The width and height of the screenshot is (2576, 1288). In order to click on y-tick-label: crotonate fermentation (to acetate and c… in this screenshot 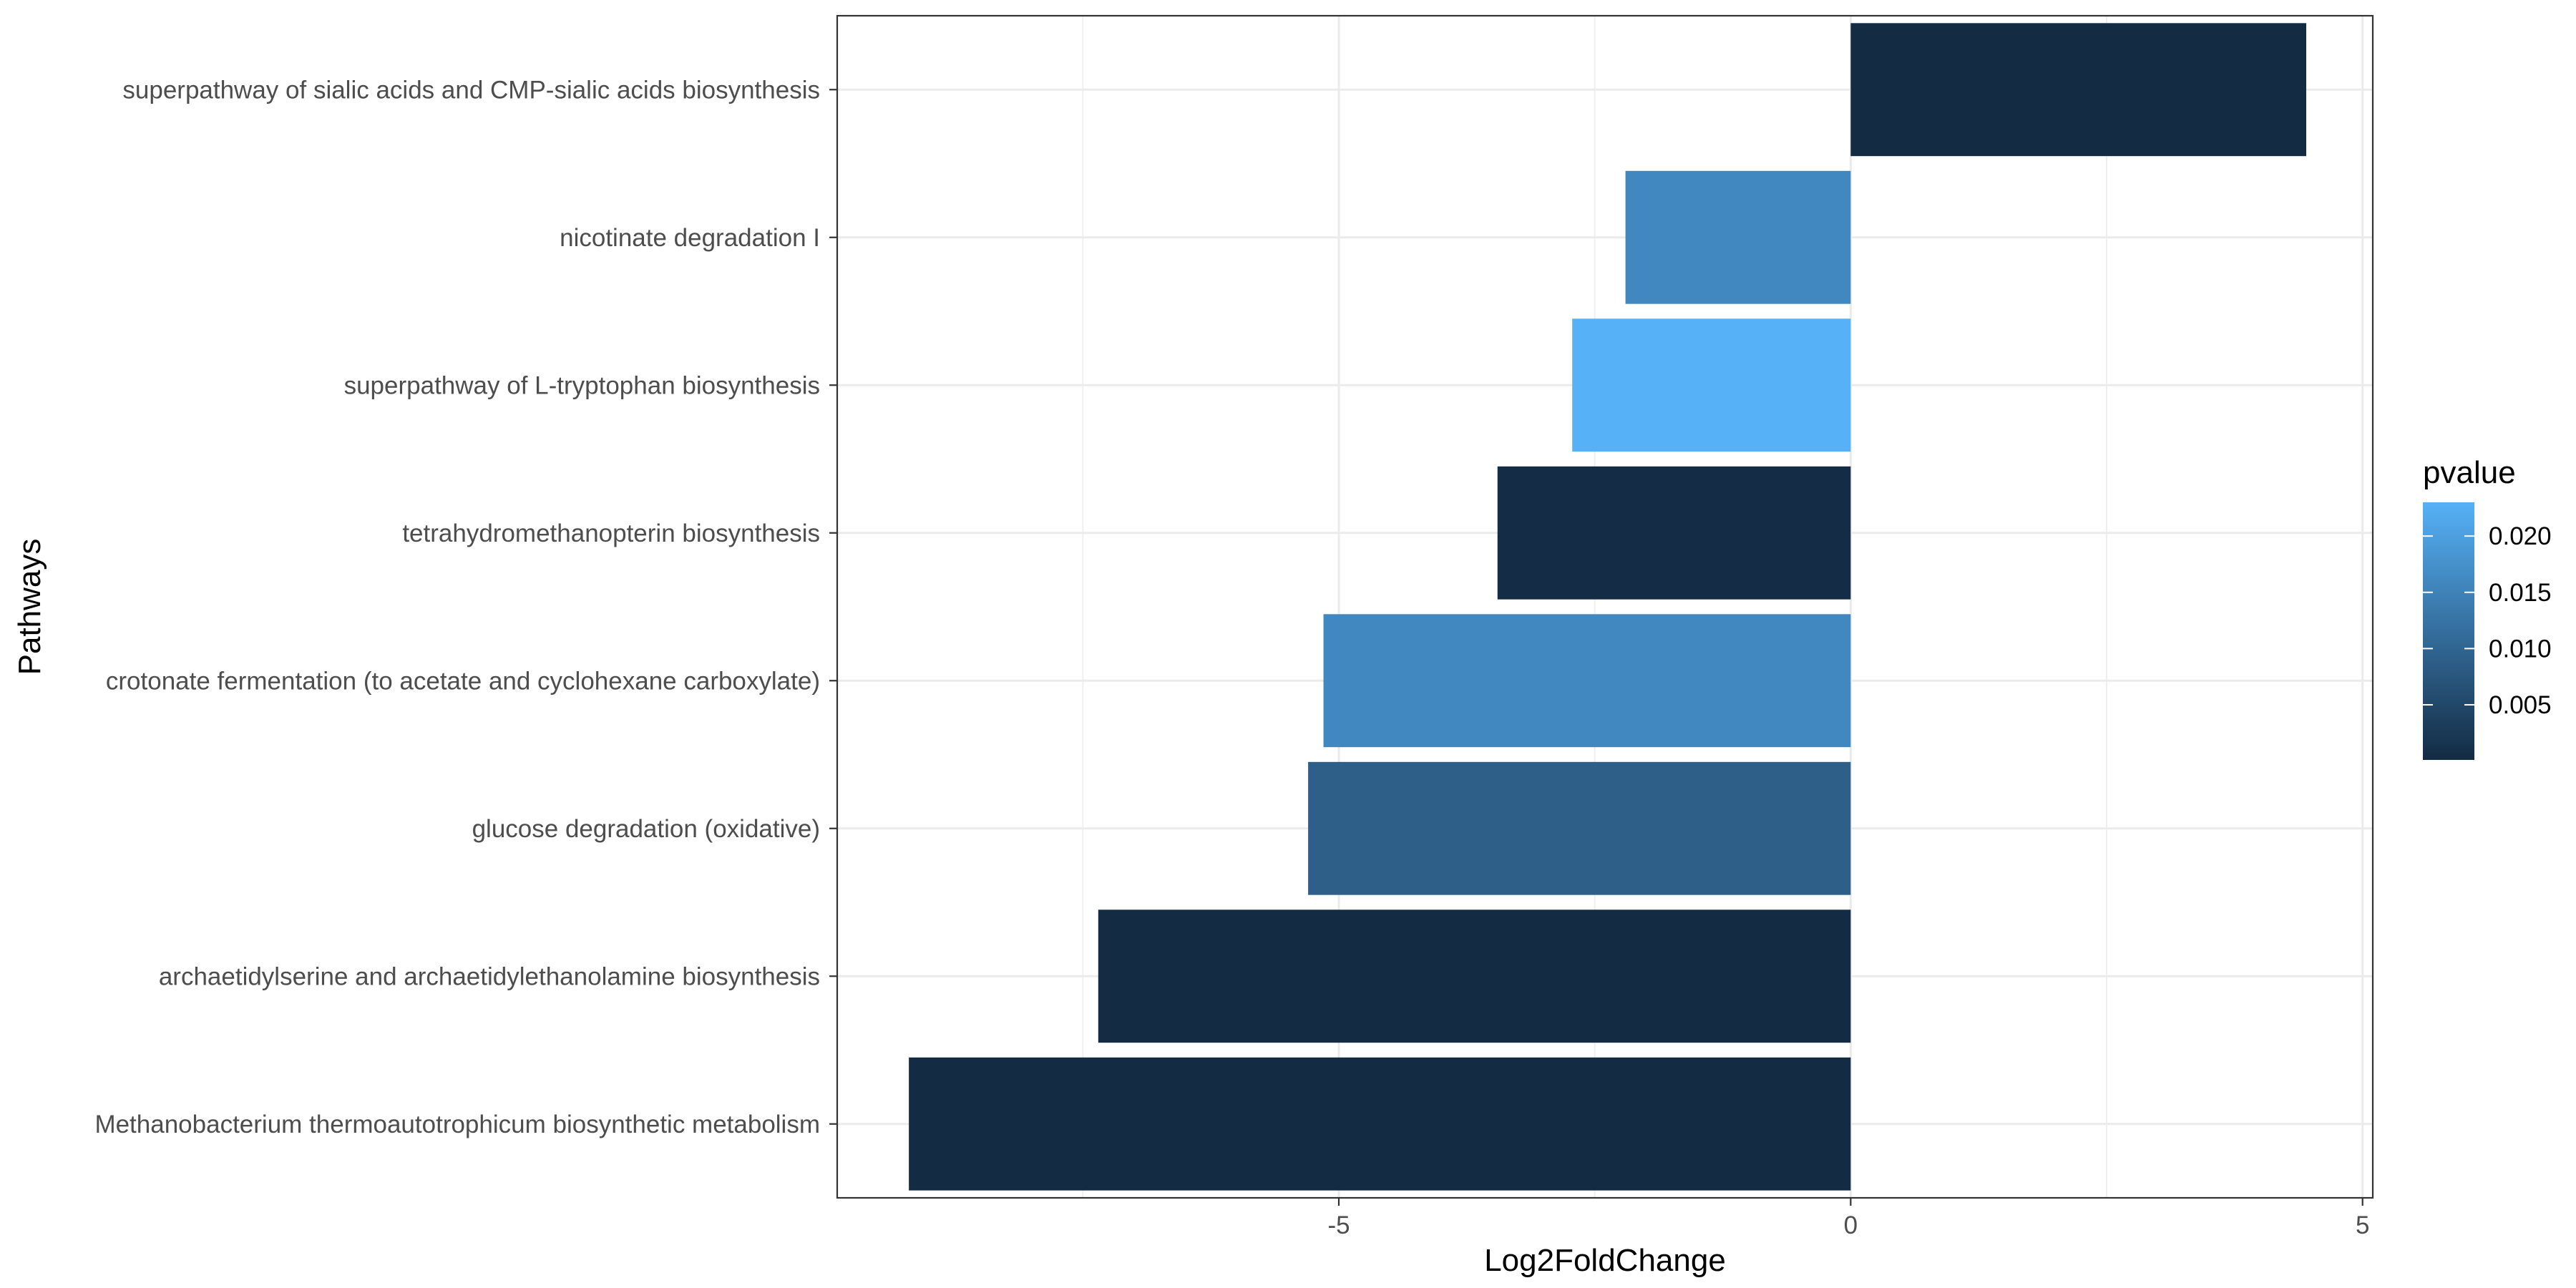, I will do `click(463, 681)`.